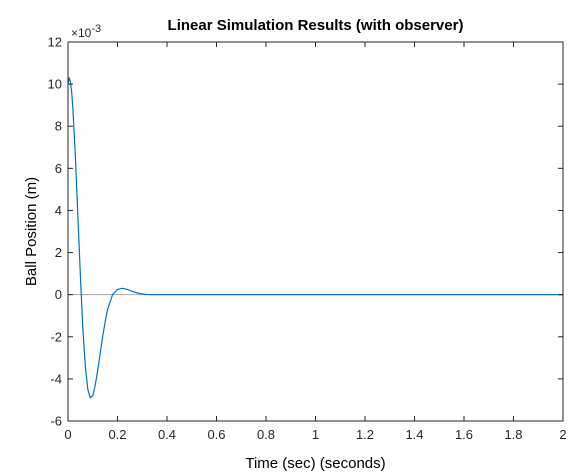 Image resolution: width=585 pixels, height=476 pixels. Describe the element at coordinates (167, 434) in the screenshot. I see `x-tick-label: 0.4` at that location.